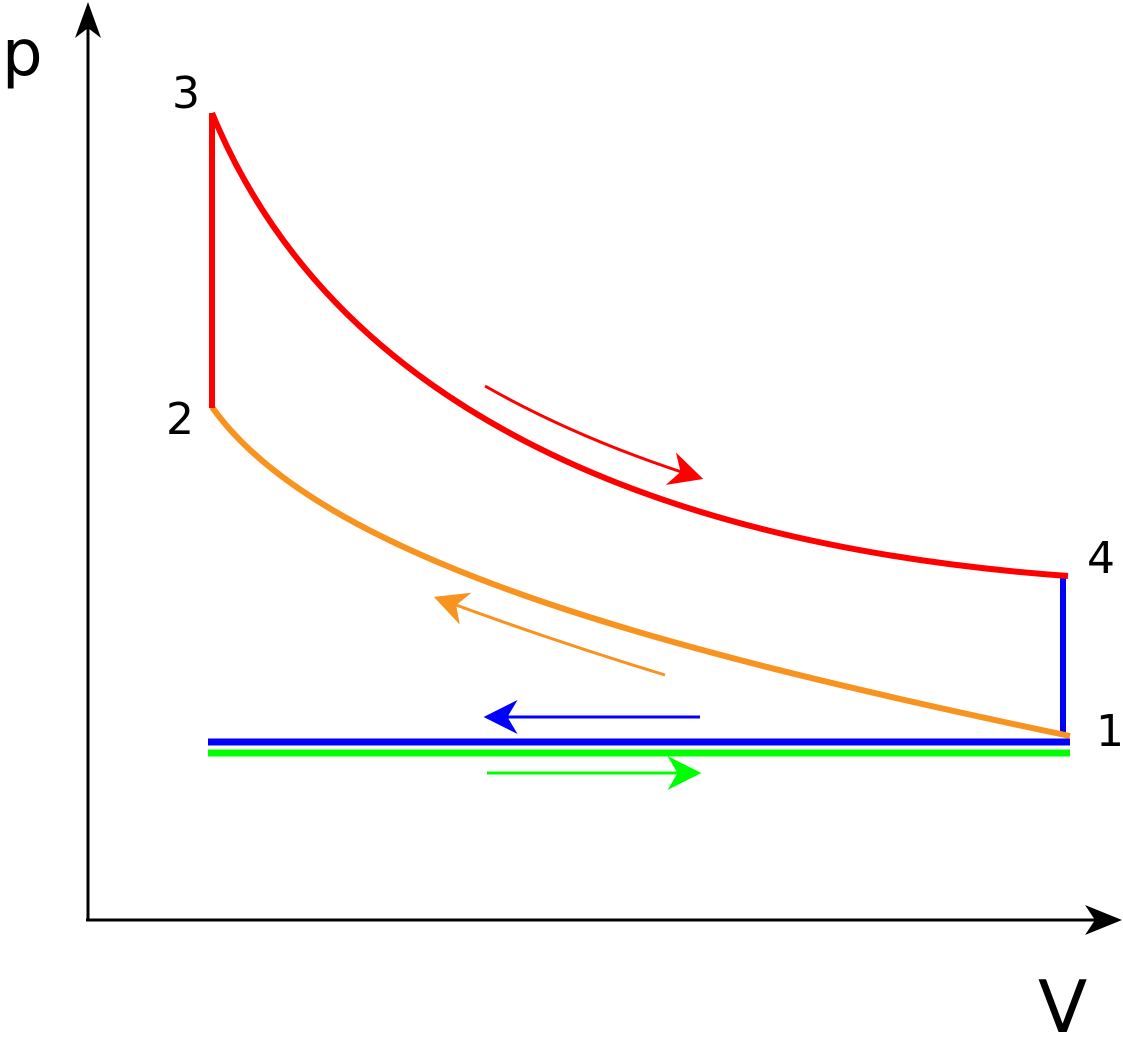  What do you see at coordinates (1101, 558) in the screenshot?
I see `point-label: 4` at bounding box center [1101, 558].